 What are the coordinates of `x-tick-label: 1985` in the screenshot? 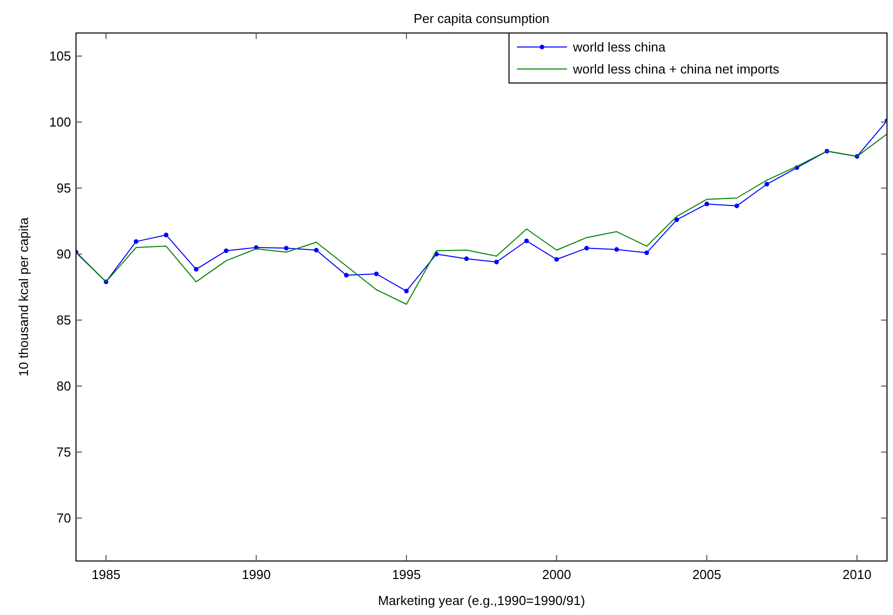 It's located at (106, 574).